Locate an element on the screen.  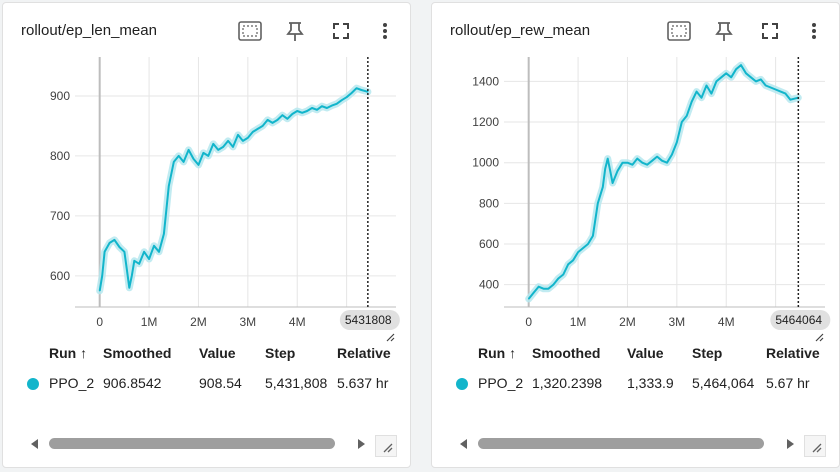
fit-domain-icon is located at coordinates (679, 31).